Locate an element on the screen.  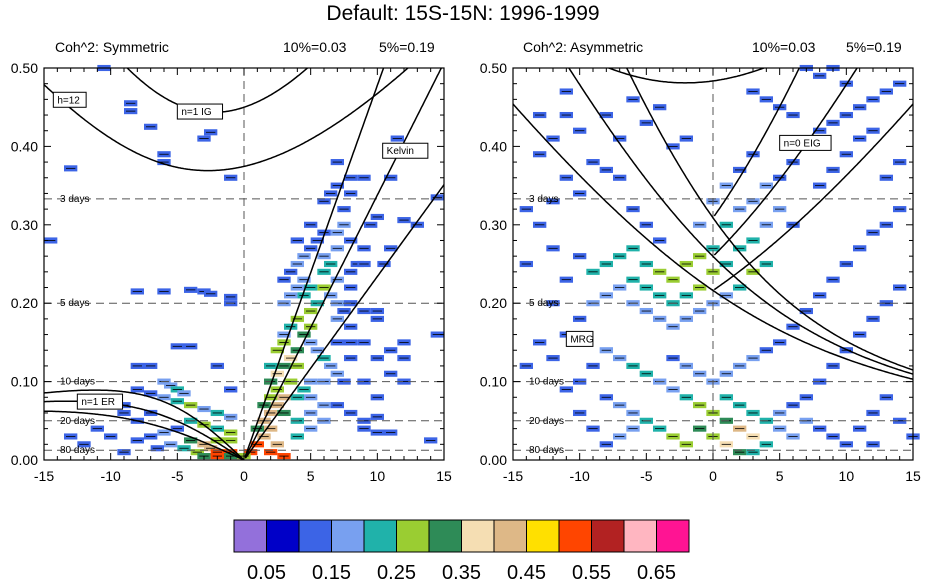
curve-label: n=1 ER is located at coordinates (98, 402).